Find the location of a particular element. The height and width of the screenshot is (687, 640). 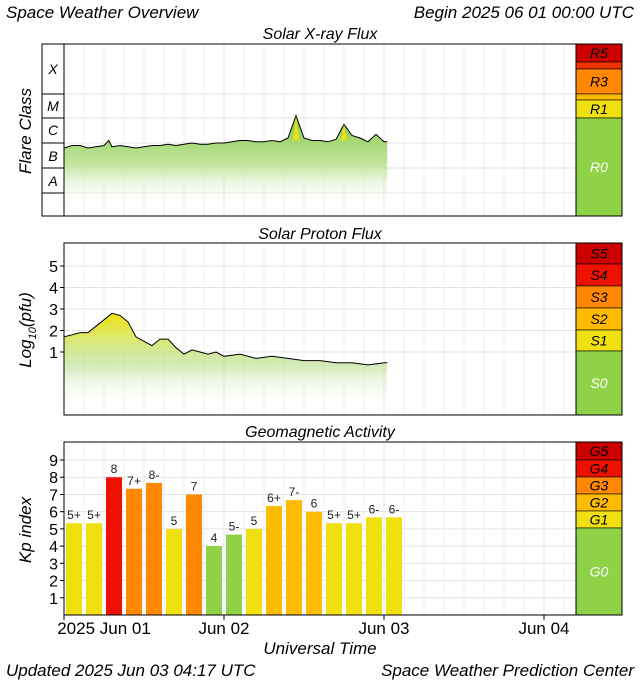

geomag-ytick-label: 2 is located at coordinates (53, 582).